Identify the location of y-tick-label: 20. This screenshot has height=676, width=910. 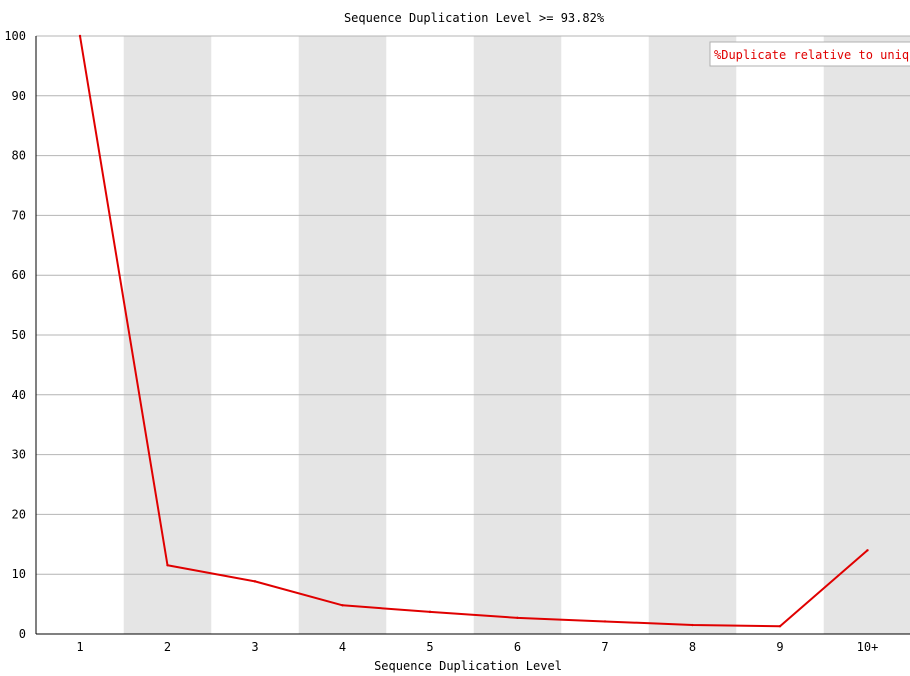
(19, 514).